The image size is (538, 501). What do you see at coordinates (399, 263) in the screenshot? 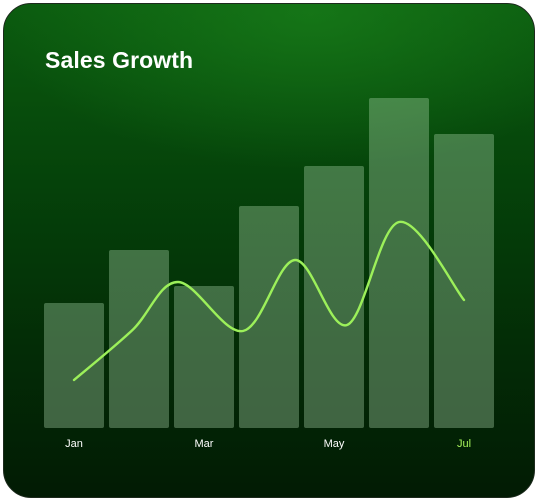
I see `bar-jun` at bounding box center [399, 263].